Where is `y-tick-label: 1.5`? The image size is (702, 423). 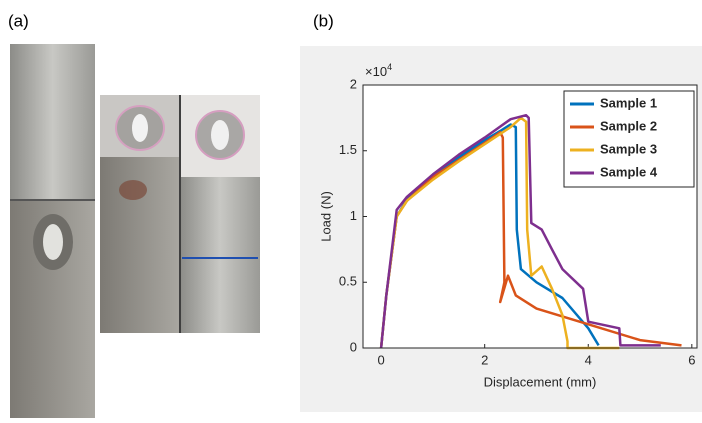
y-tick-label: 1.5 is located at coordinates (348, 149).